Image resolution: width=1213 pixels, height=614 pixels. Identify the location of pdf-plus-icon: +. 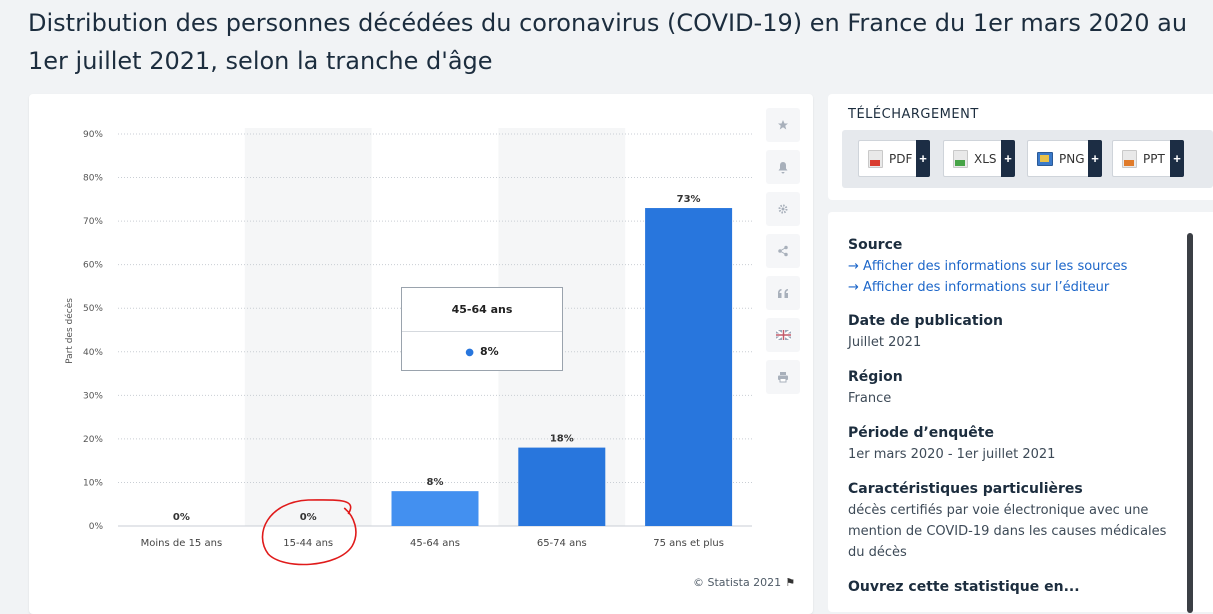
(923, 158).